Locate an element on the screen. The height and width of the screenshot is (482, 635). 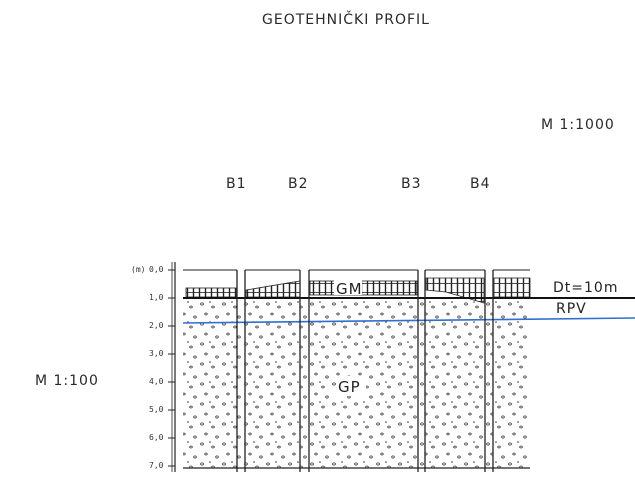
depth-tick-4: 4,0 is located at coordinates (156, 381).